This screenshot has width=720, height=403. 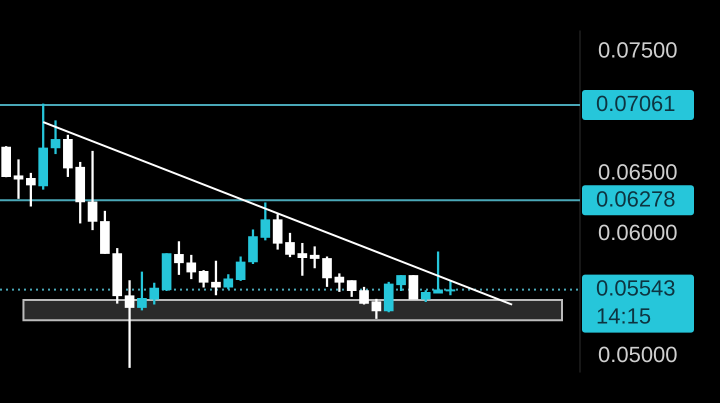 What do you see at coordinates (636, 103) in the screenshot?
I see `ref-line-label: 0.07061` at bounding box center [636, 103].